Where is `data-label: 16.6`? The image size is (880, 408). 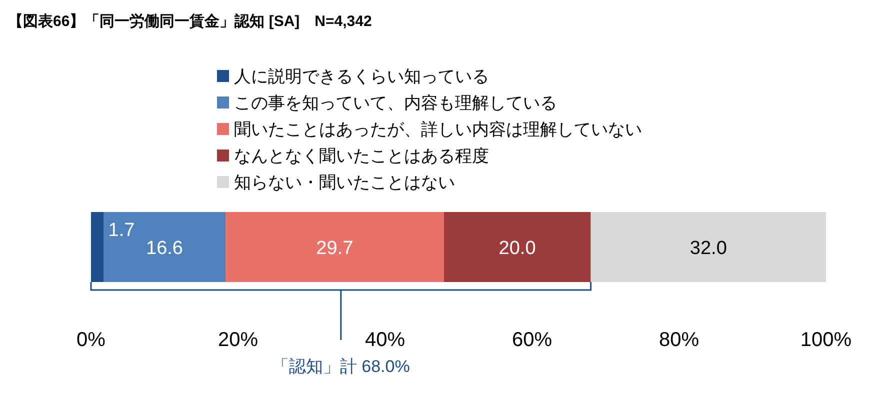
data-label: 16.6 is located at coordinates (164, 248).